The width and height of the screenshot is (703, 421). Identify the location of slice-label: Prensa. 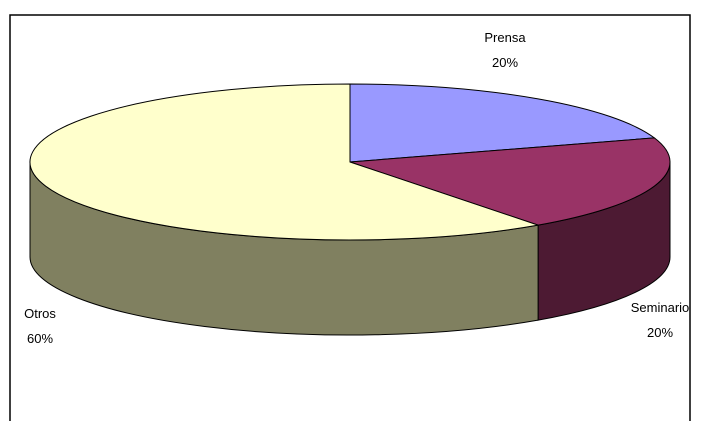
(505, 37).